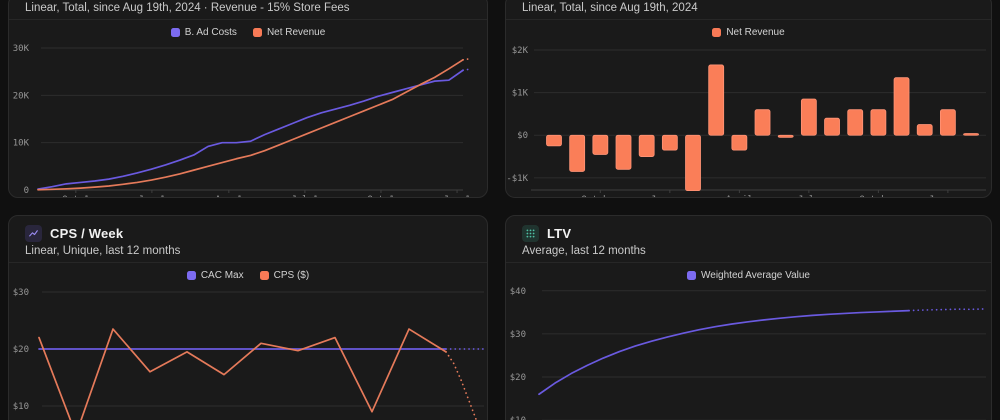 Image resolution: width=1000 pixels, height=420 pixels. What do you see at coordinates (21, 49) in the screenshot?
I see `svg-text: 30K` at bounding box center [21, 49].